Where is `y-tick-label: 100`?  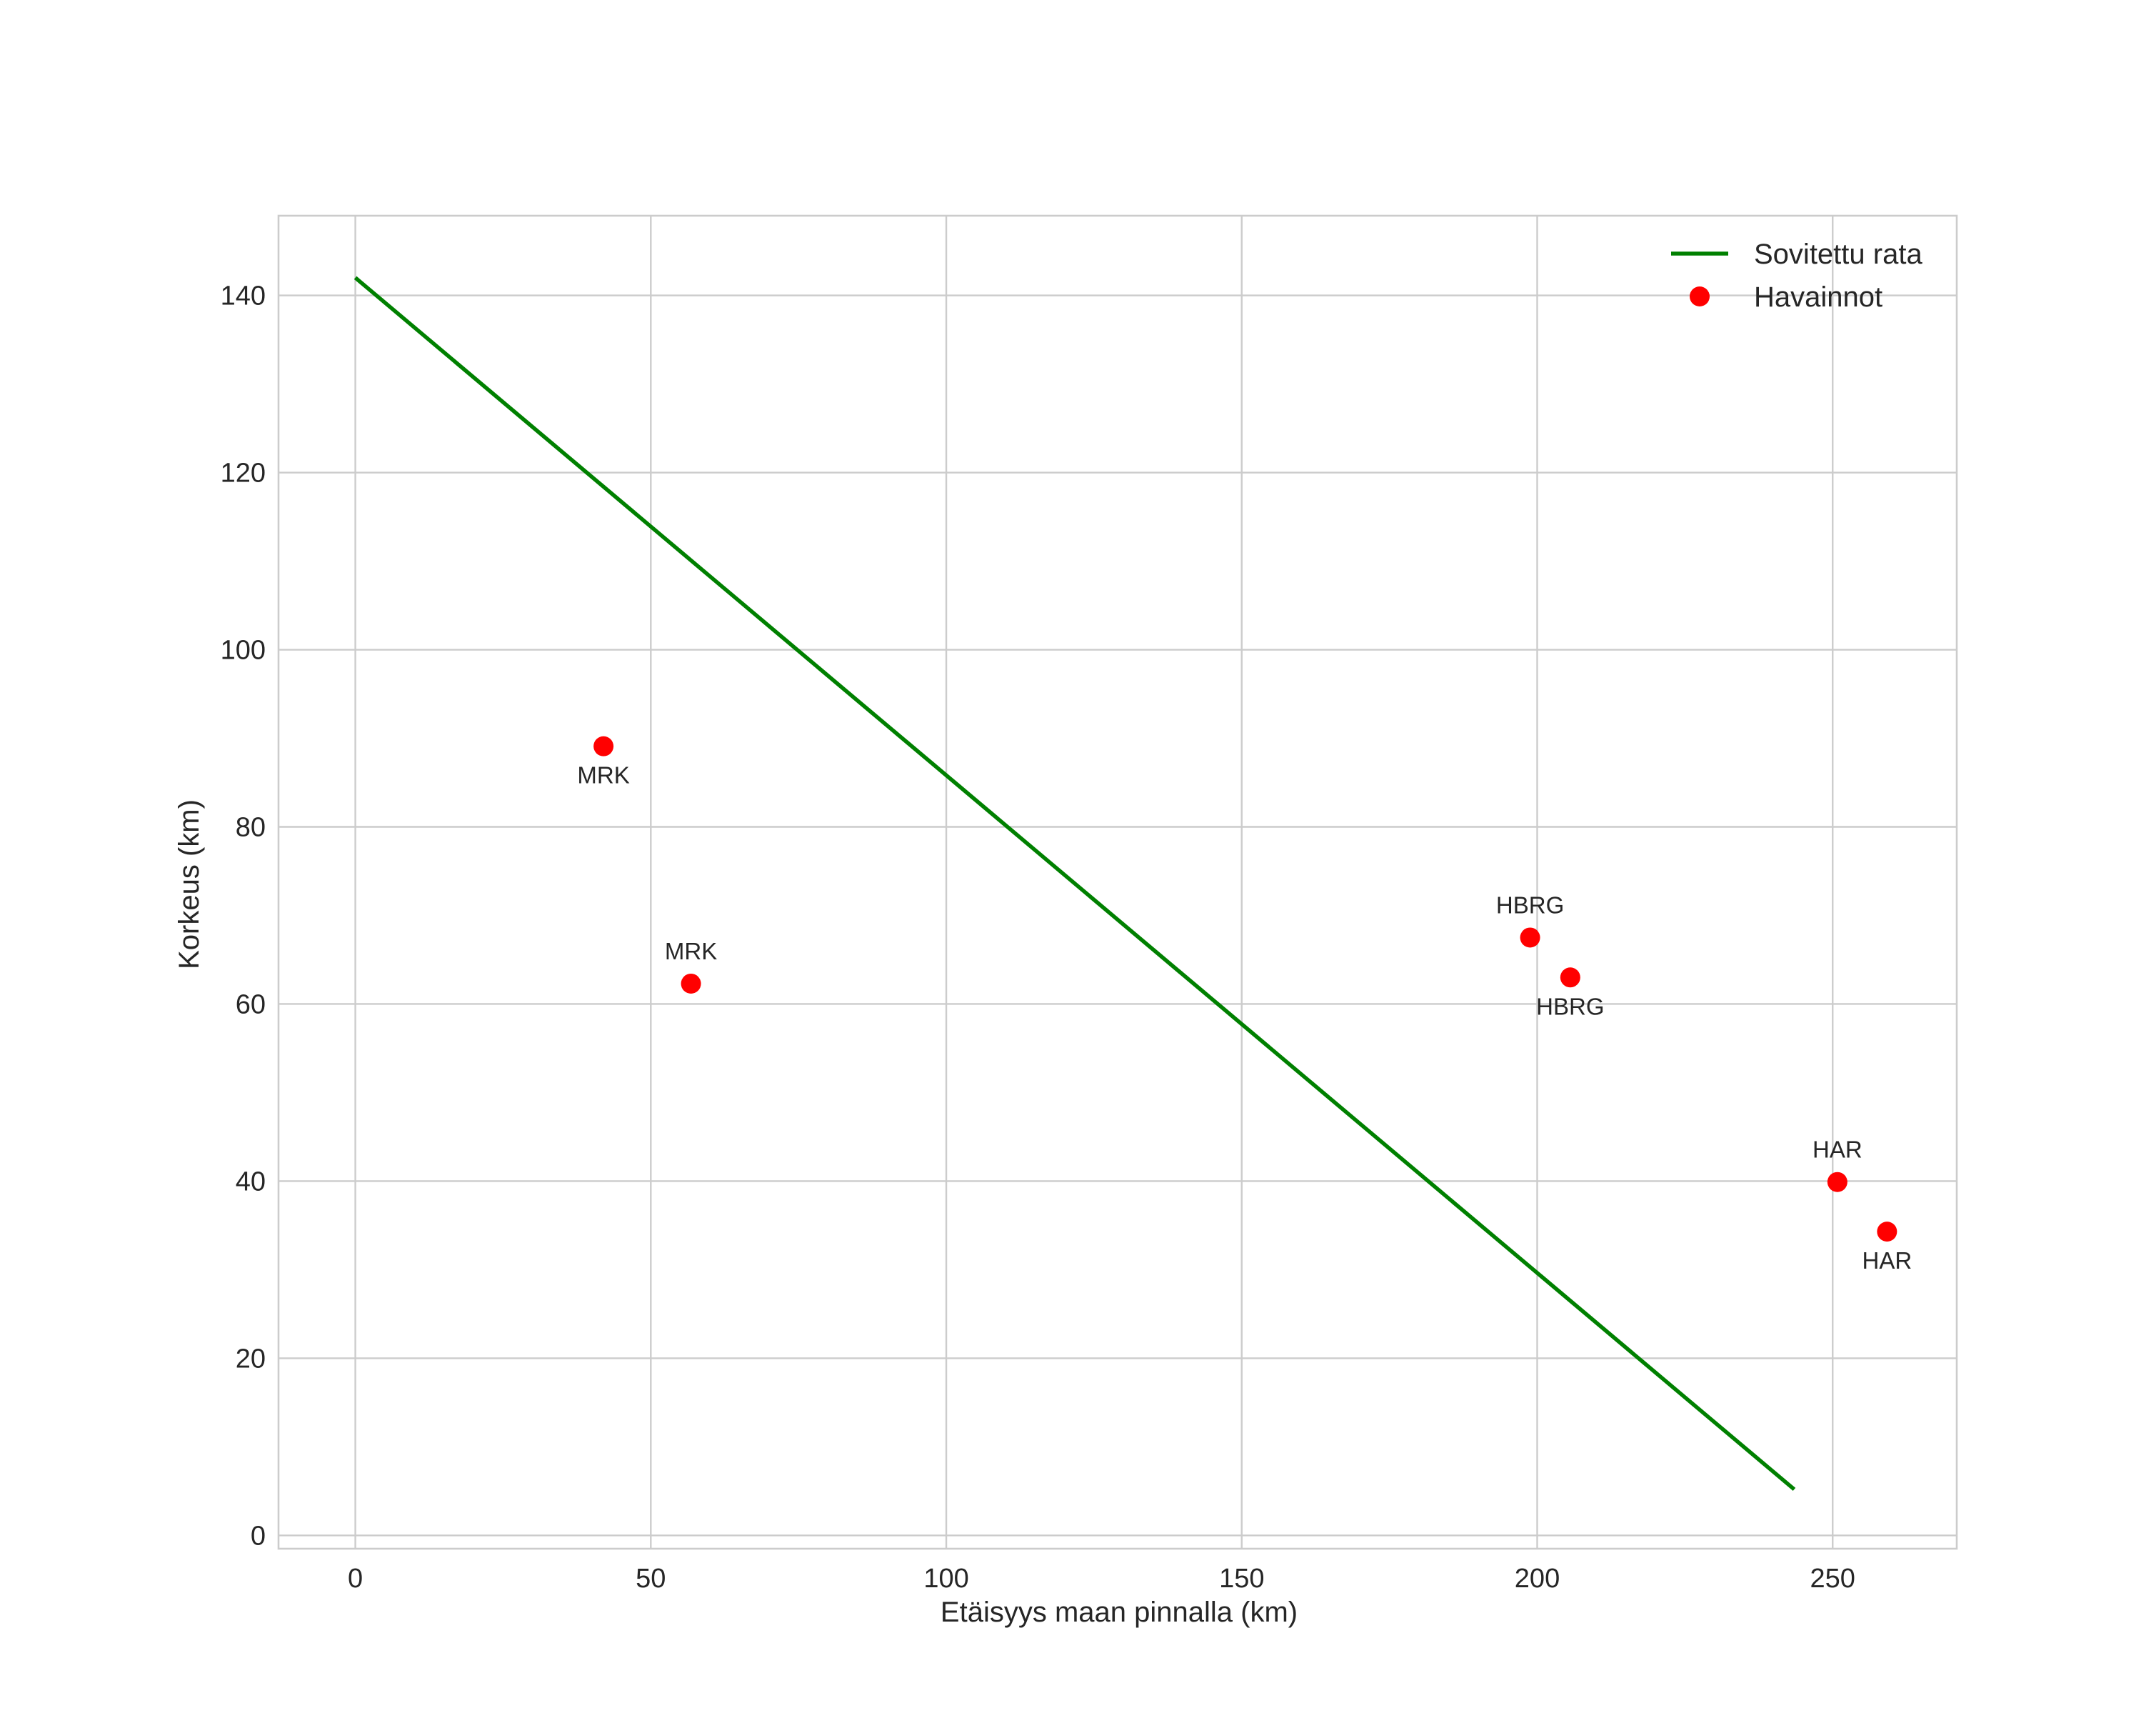
y-tick-label: 100 is located at coordinates (244, 651).